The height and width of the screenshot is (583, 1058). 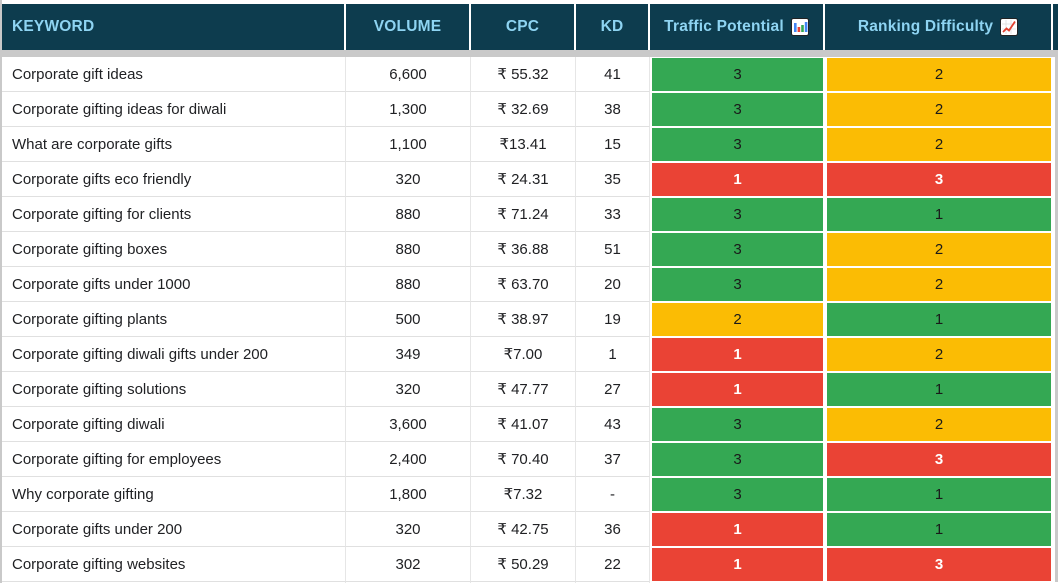 I want to click on keyword-cell: Corporate gifting plants, so click(x=174, y=319).